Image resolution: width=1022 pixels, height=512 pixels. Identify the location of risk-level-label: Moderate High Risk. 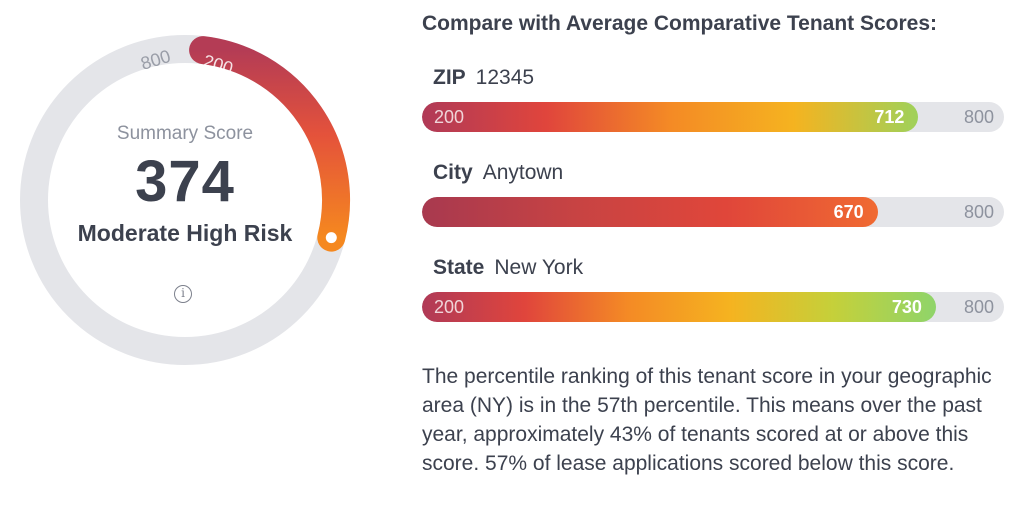
(185, 233).